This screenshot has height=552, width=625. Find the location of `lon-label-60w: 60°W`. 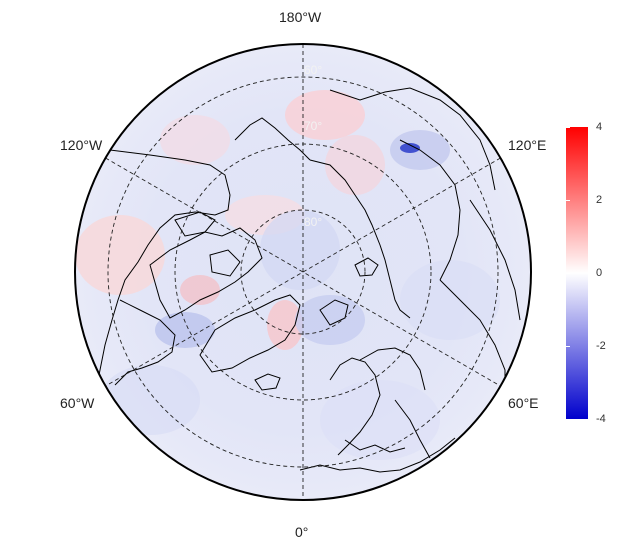

lon-label-60w: 60°W is located at coordinates (77, 403).